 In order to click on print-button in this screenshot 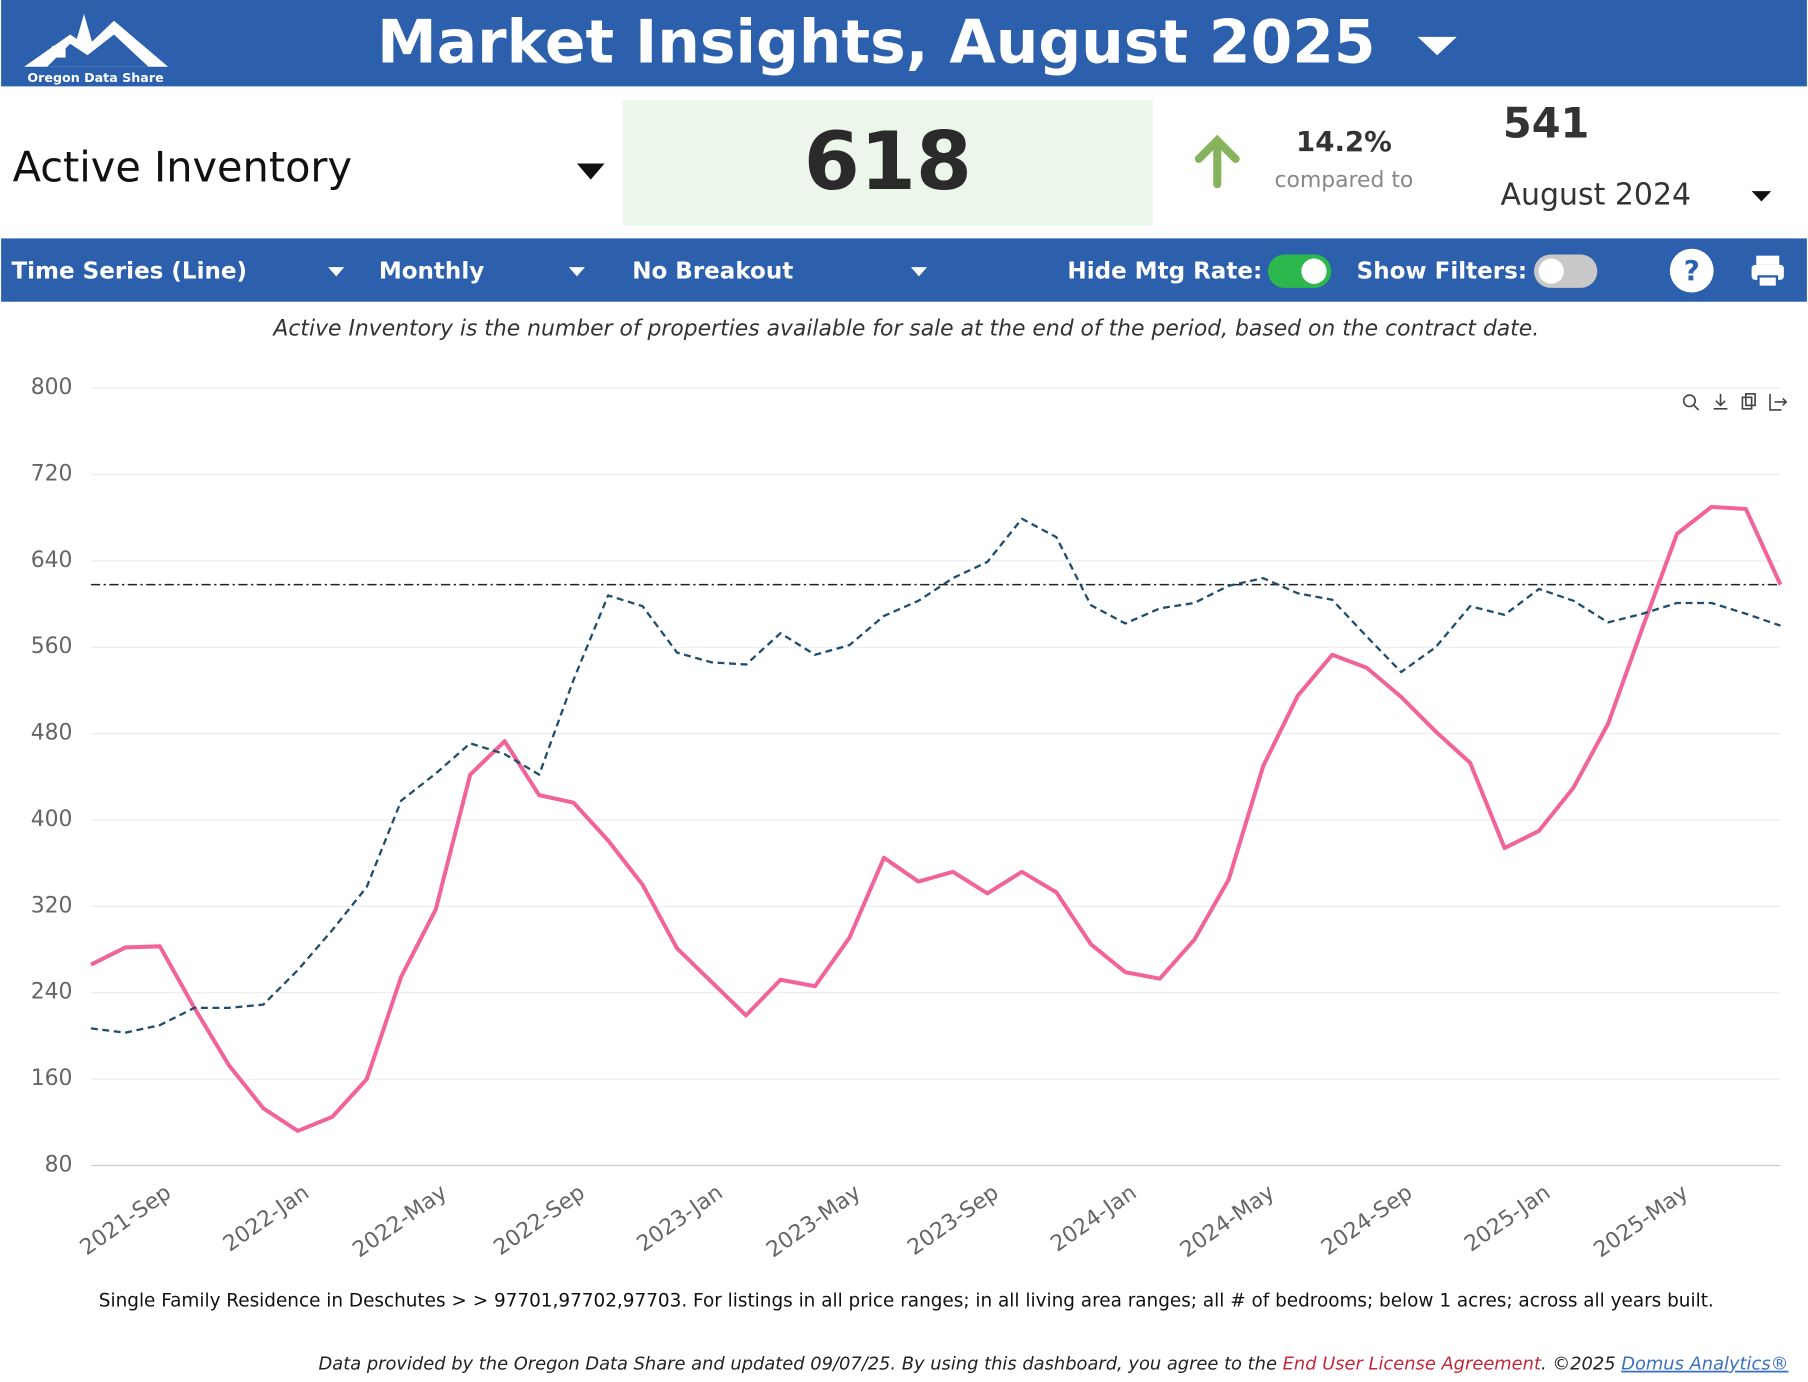, I will do `click(1767, 270)`.